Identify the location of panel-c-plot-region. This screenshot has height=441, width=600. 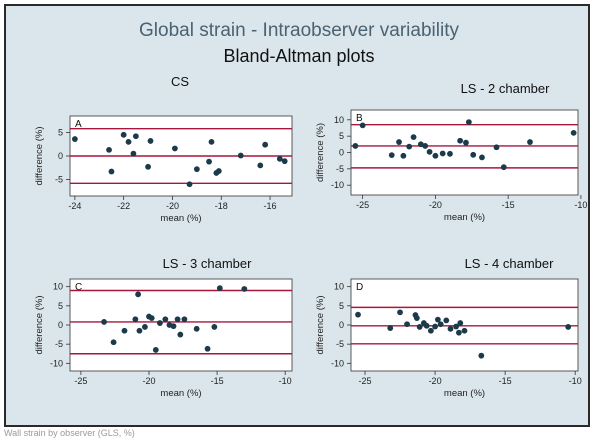
(181, 325).